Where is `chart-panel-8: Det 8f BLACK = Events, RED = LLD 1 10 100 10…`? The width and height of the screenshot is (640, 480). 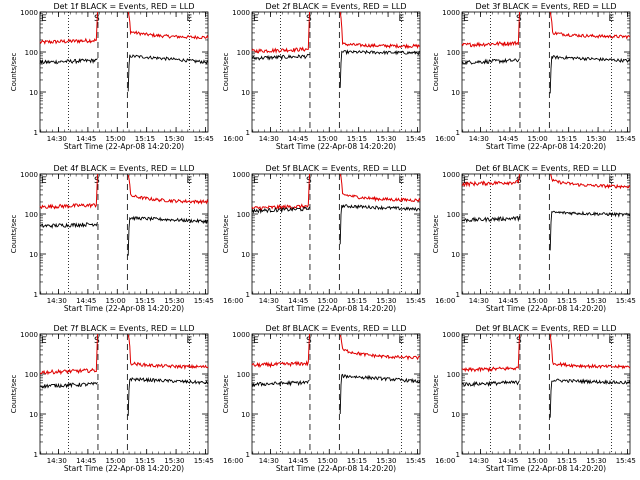 chart-panel-8: Det 8f BLACK = Events, RED = LLD 1 10 100 10… is located at coordinates (338, 398).